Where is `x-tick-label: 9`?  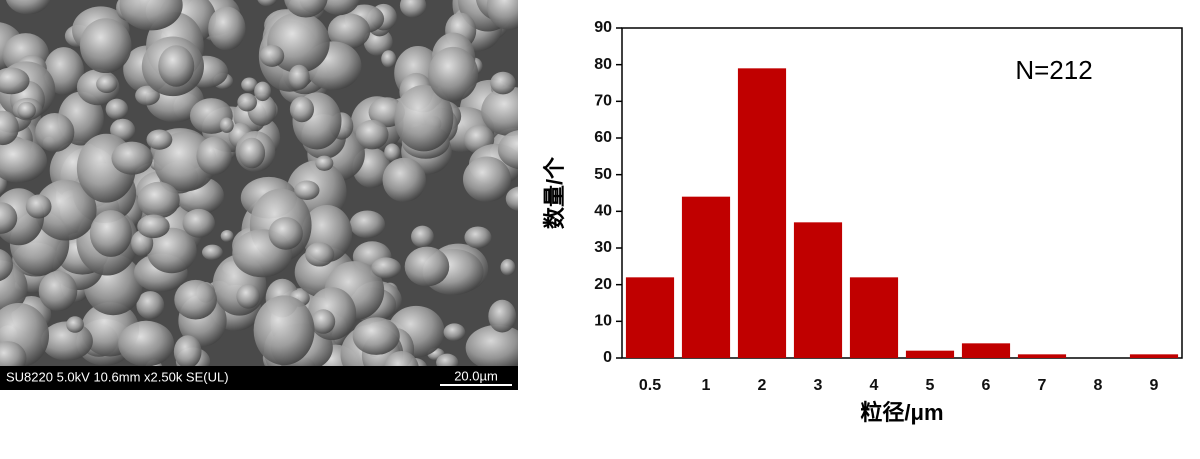
x-tick-label: 9 is located at coordinates (1154, 385).